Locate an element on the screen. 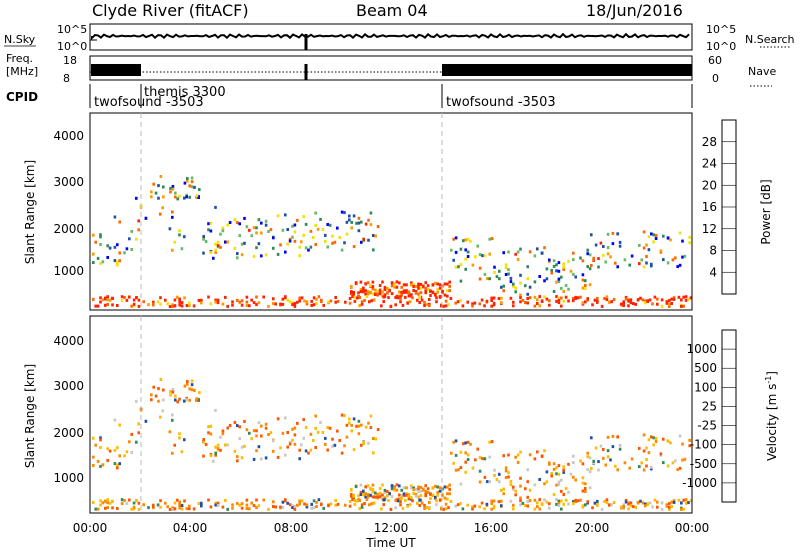 This screenshot has height=554, width=800. power-ylabel: Slant Range [km] is located at coordinates (30, 212).